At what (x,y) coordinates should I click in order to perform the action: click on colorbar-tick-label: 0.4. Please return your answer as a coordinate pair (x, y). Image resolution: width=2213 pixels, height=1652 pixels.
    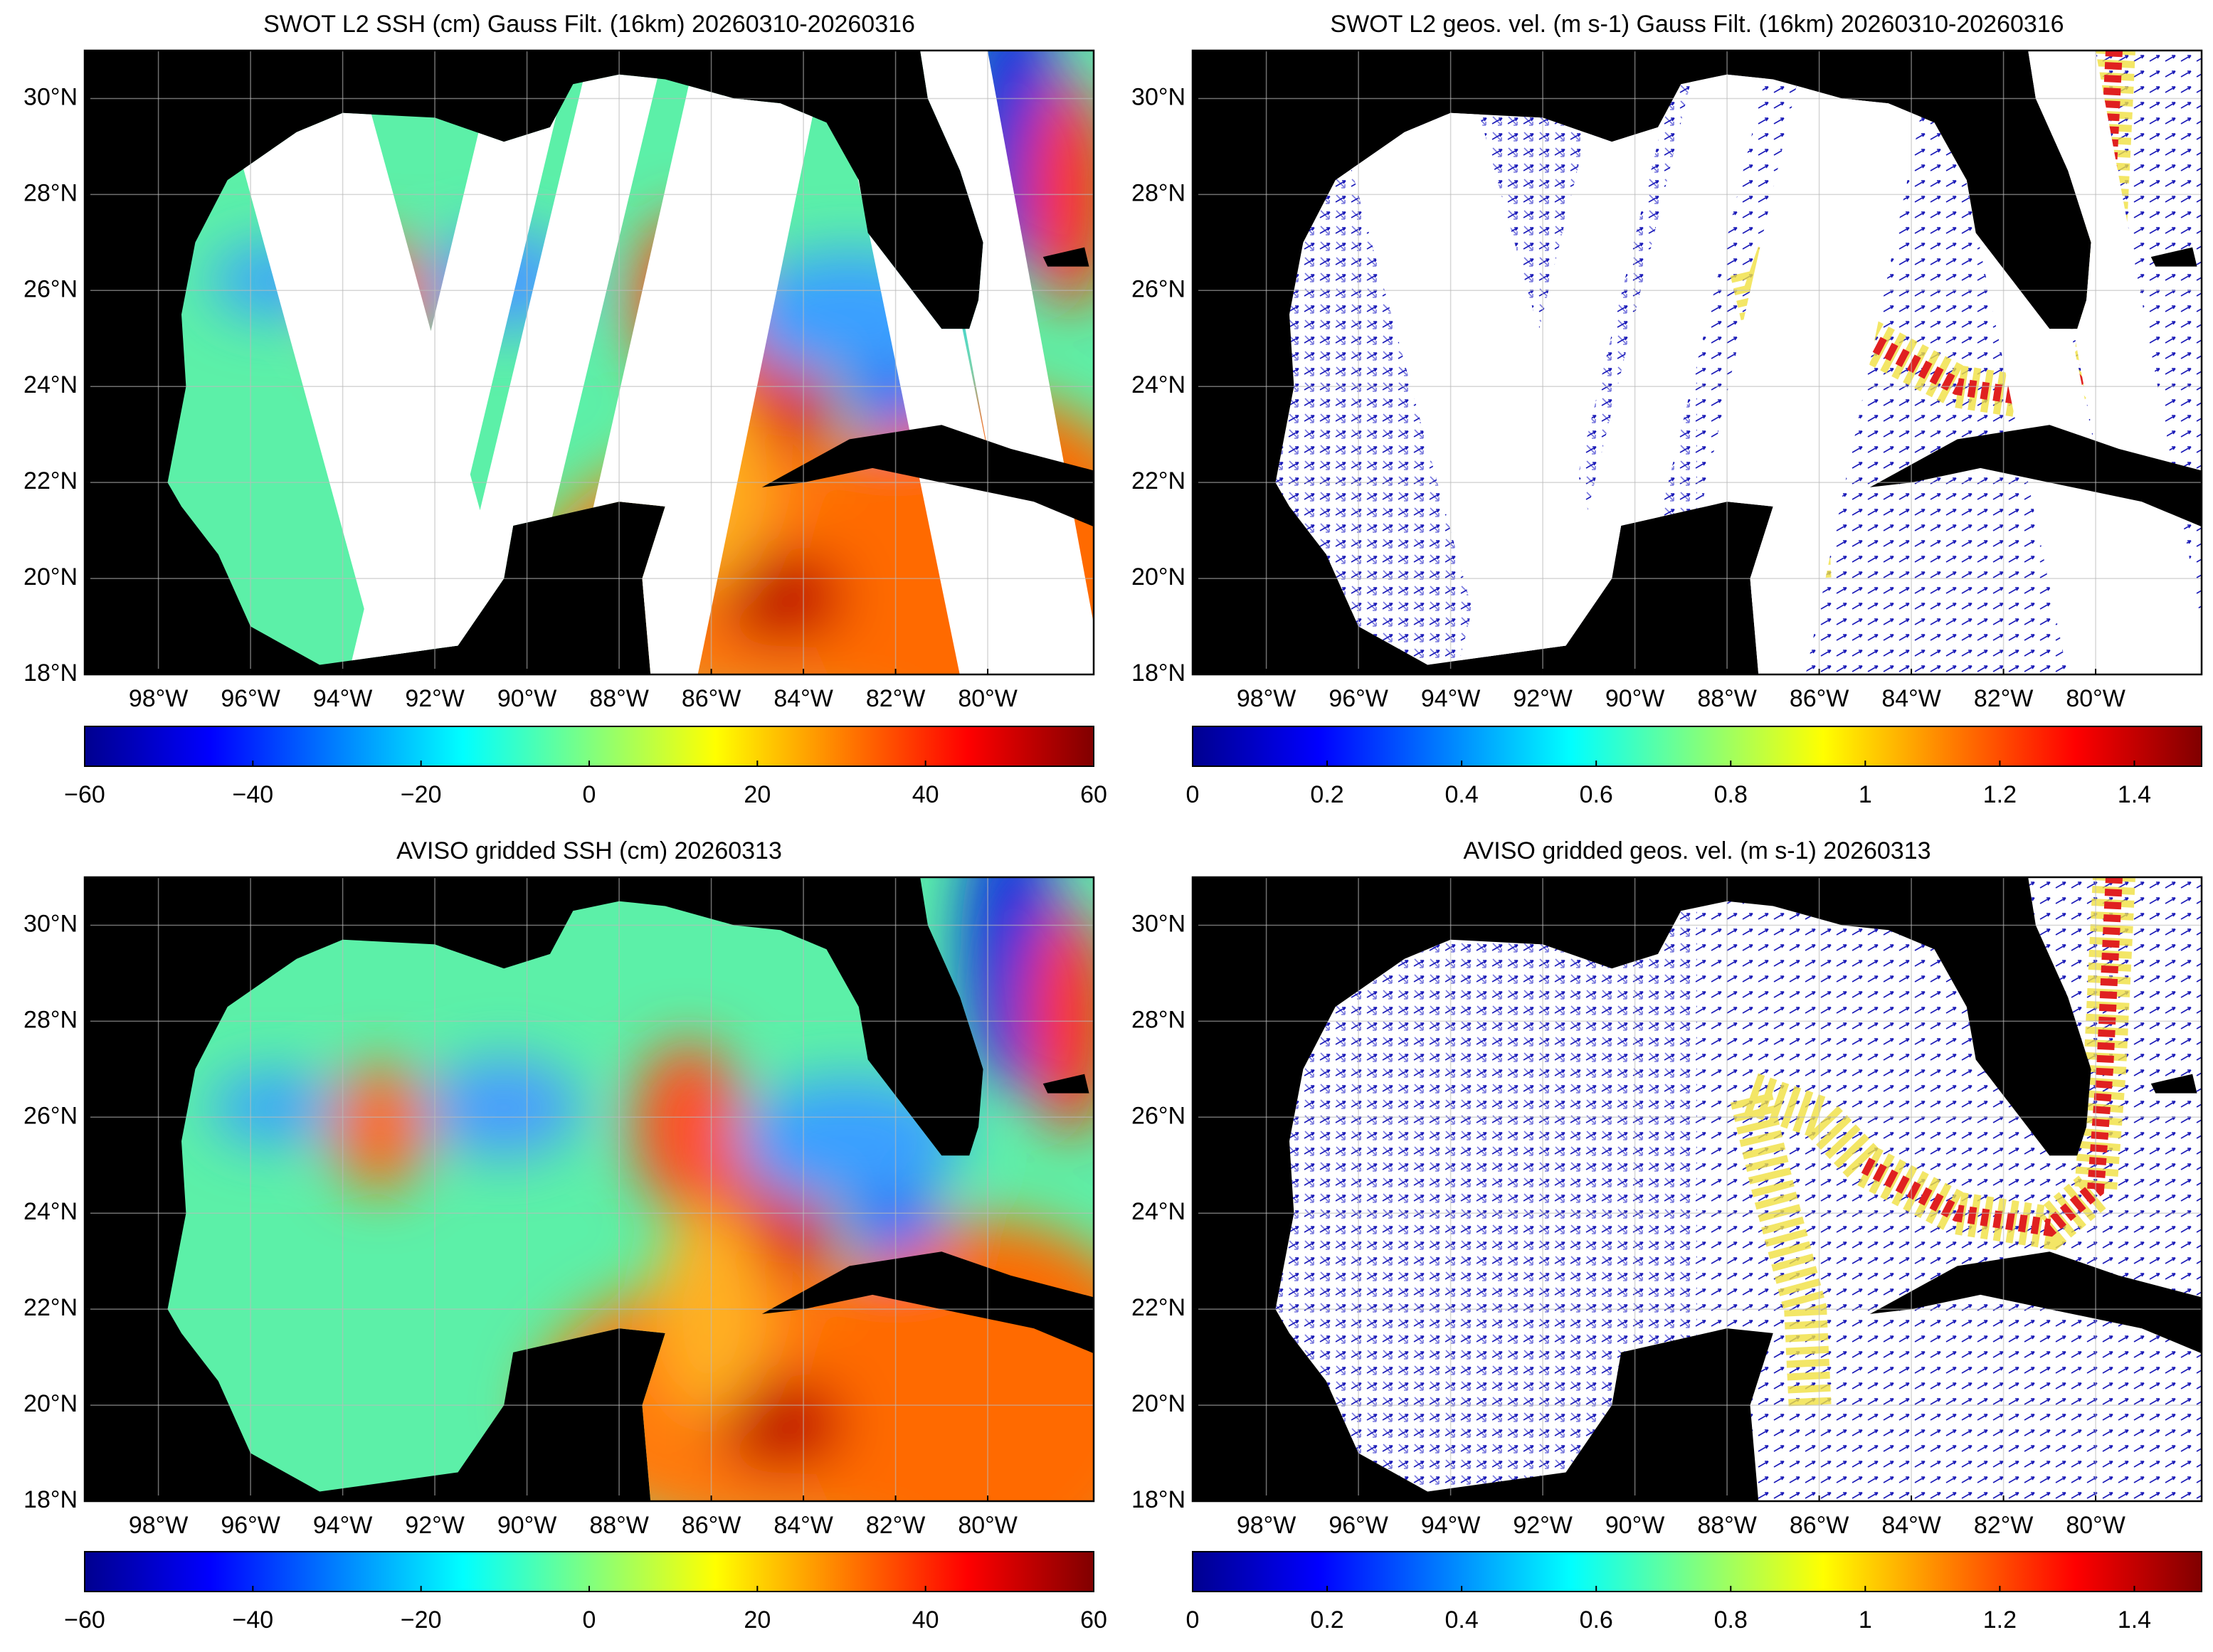
    Looking at the image, I should click on (1462, 1620).